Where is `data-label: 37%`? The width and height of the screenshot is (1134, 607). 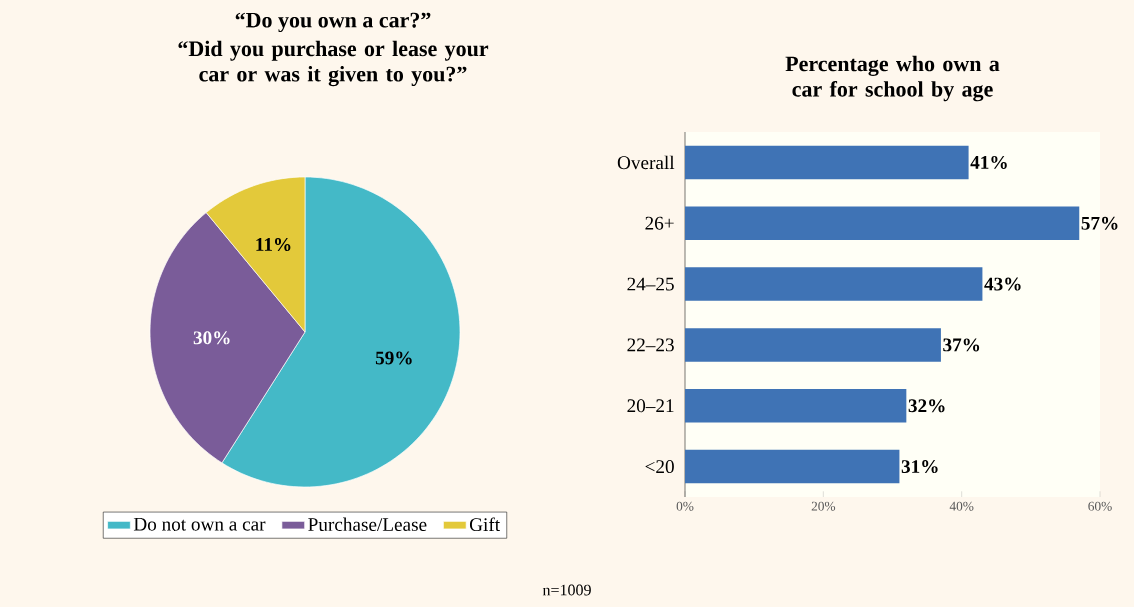 data-label: 37% is located at coordinates (961, 345).